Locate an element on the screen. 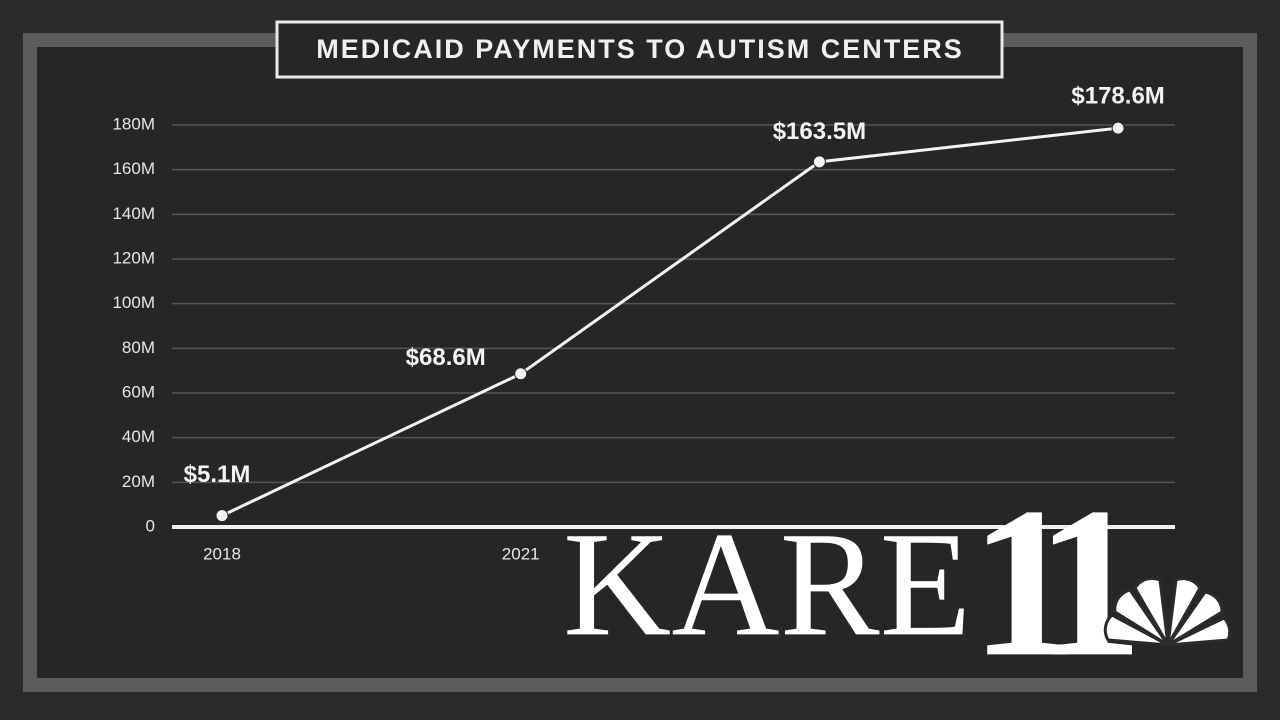 Image resolution: width=1280 pixels, height=720 pixels. y-tick-label: 160M is located at coordinates (133, 168).